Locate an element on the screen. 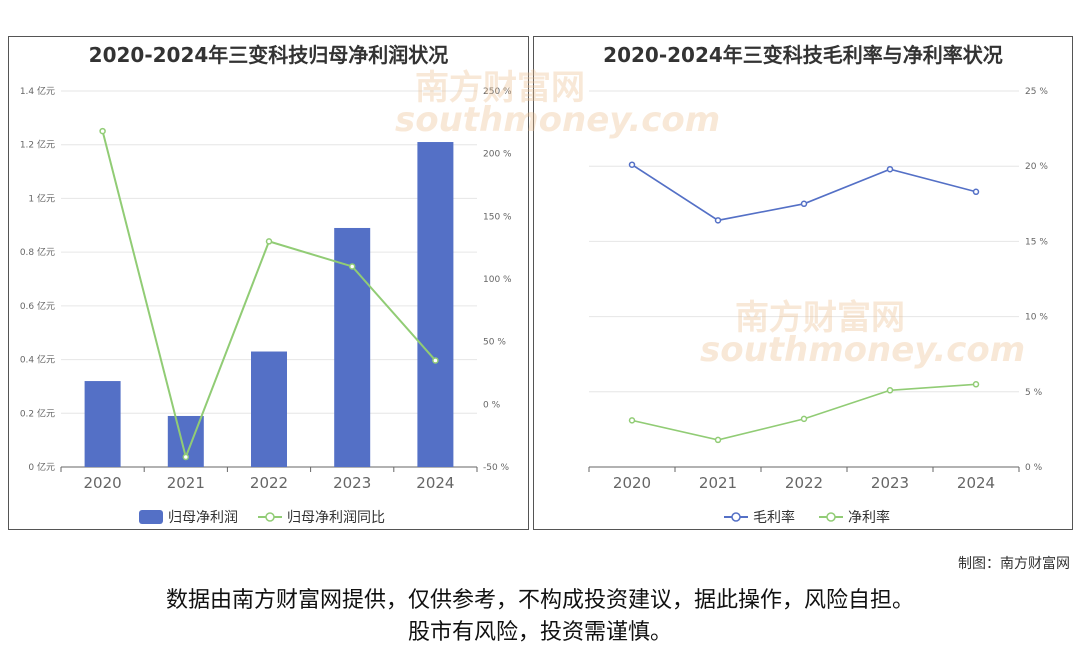 The image size is (1080, 646). y-left-tick-label: 0.8 亿元 is located at coordinates (37, 252).